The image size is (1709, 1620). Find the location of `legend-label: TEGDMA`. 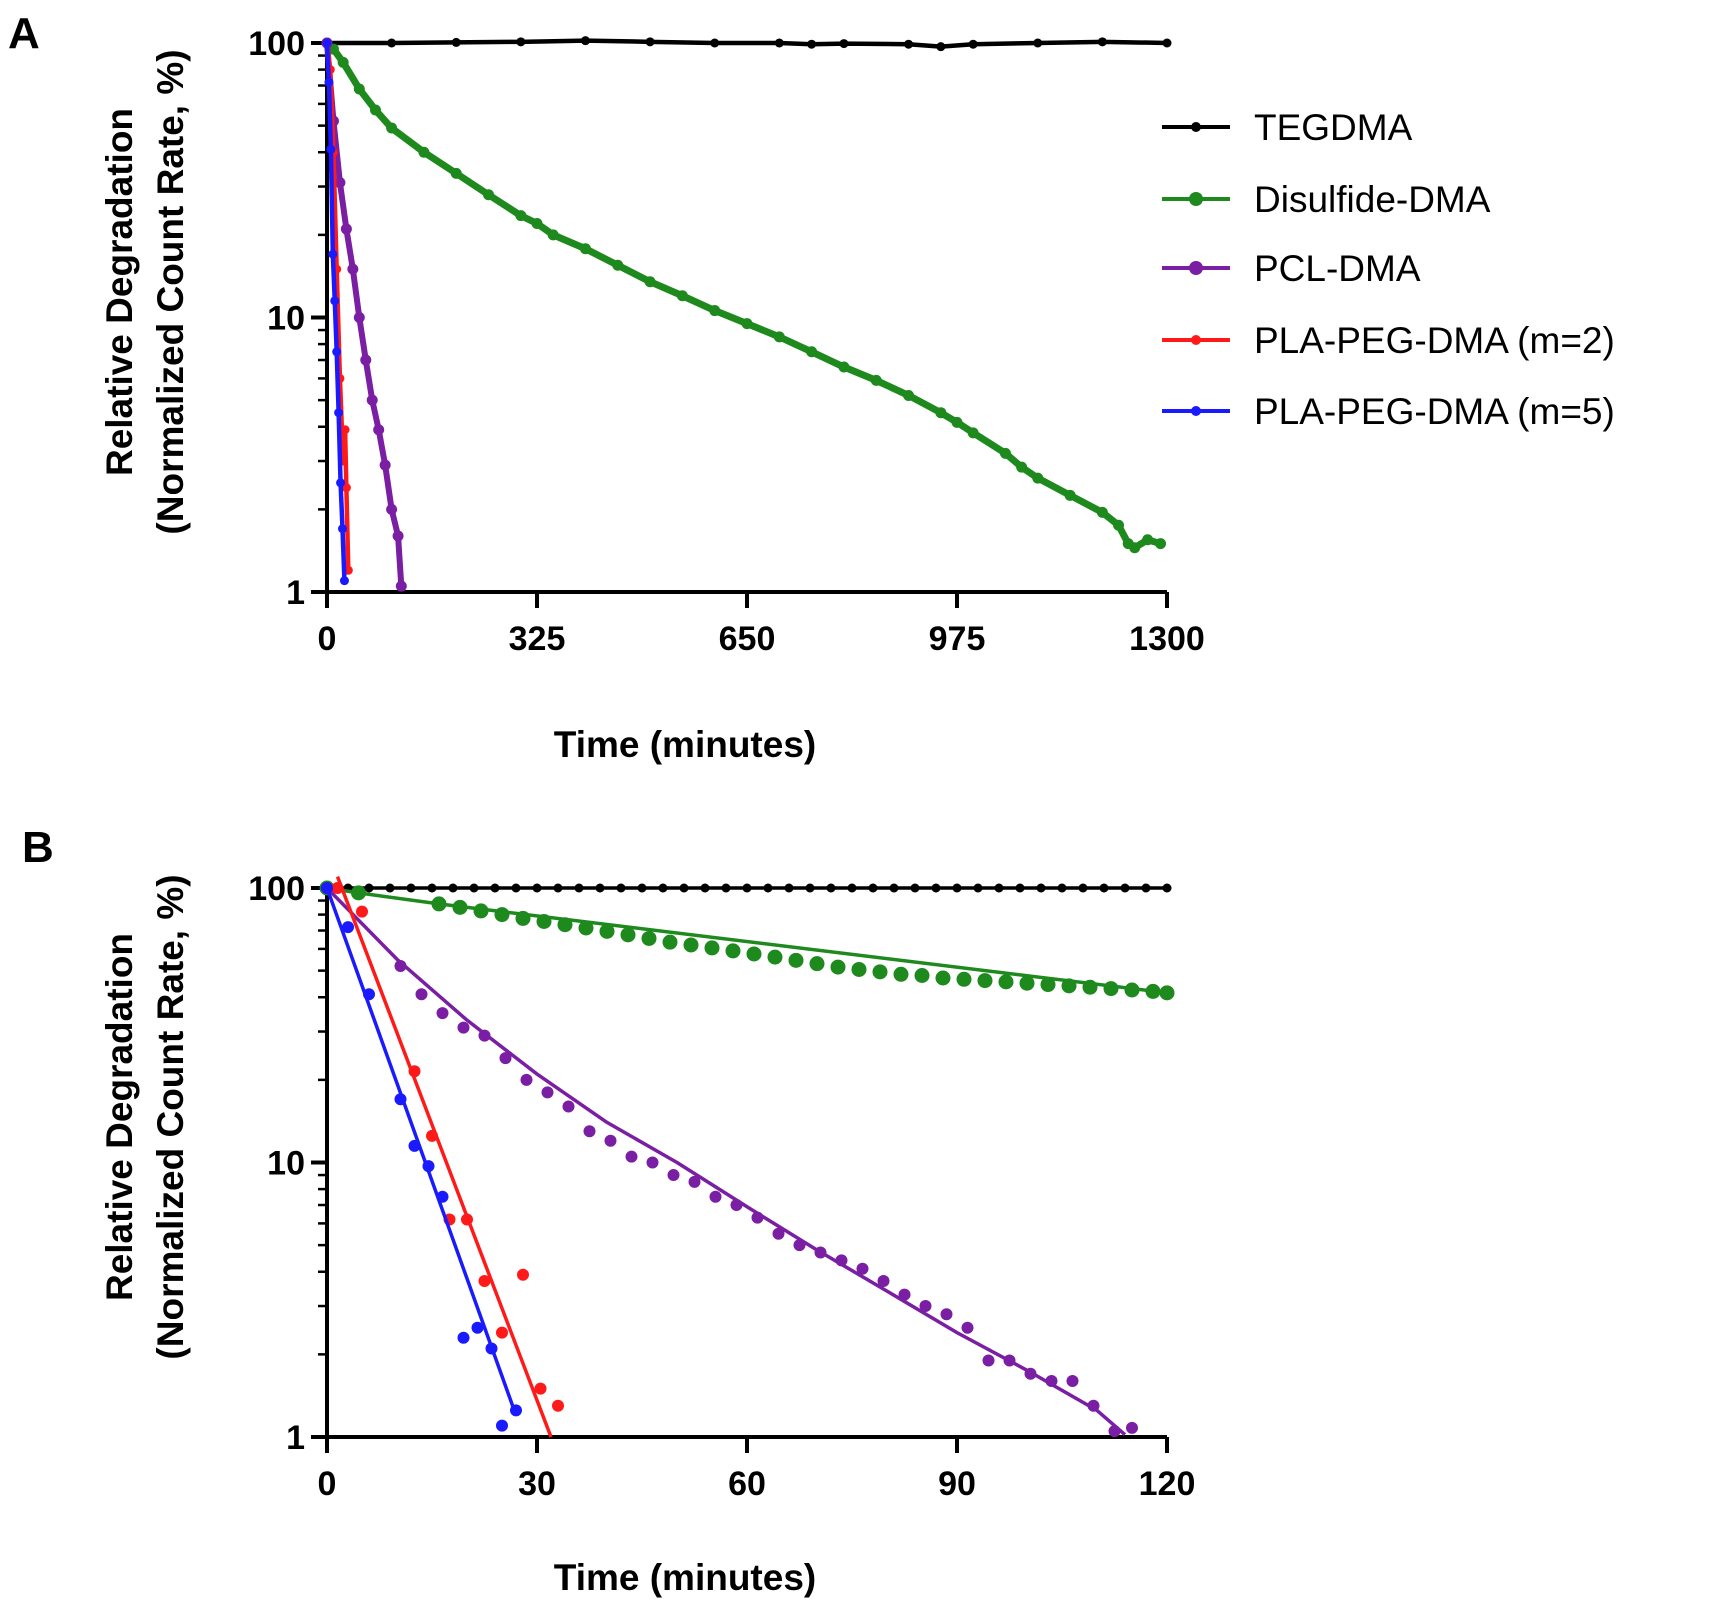

legend-label: TEGDMA is located at coordinates (1333, 127).